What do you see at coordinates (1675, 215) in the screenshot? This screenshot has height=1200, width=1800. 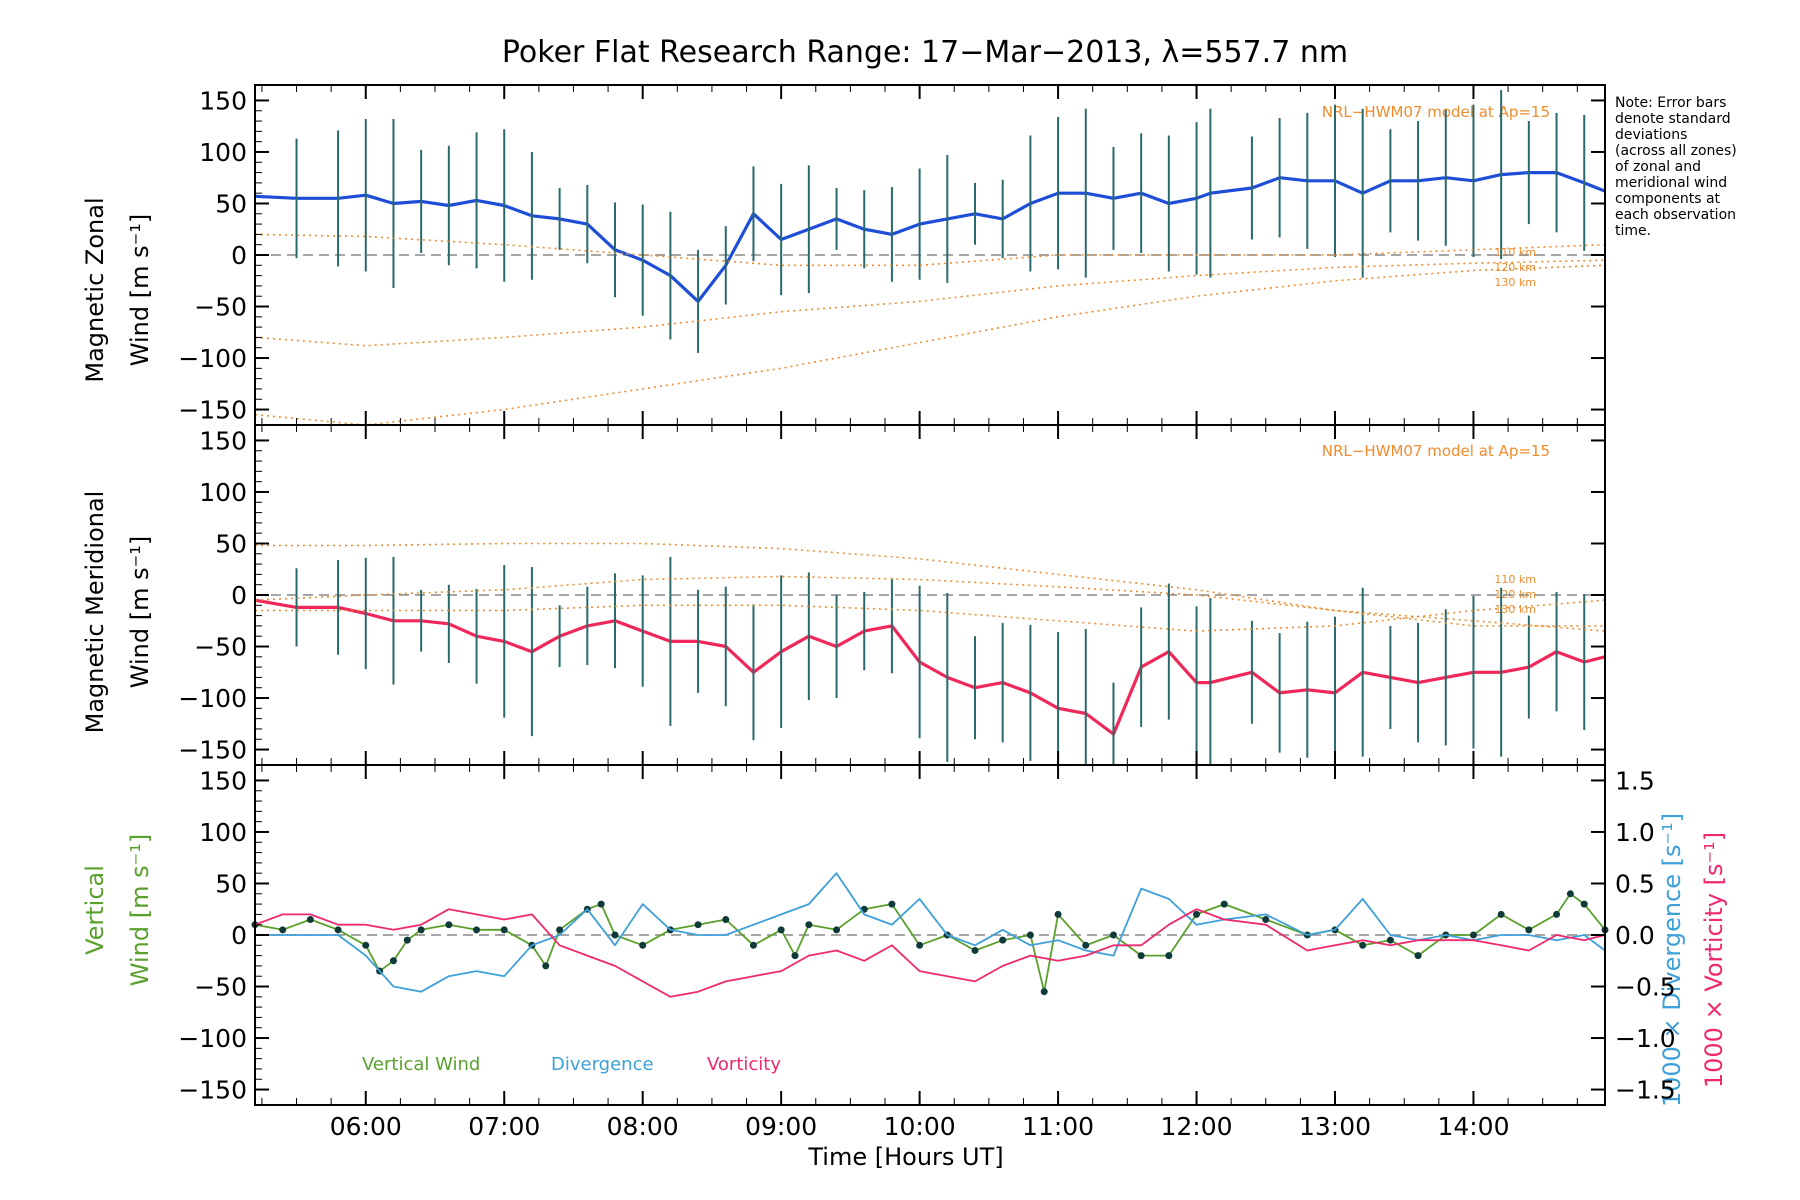 I see `note-line-8: each observation` at bounding box center [1675, 215].